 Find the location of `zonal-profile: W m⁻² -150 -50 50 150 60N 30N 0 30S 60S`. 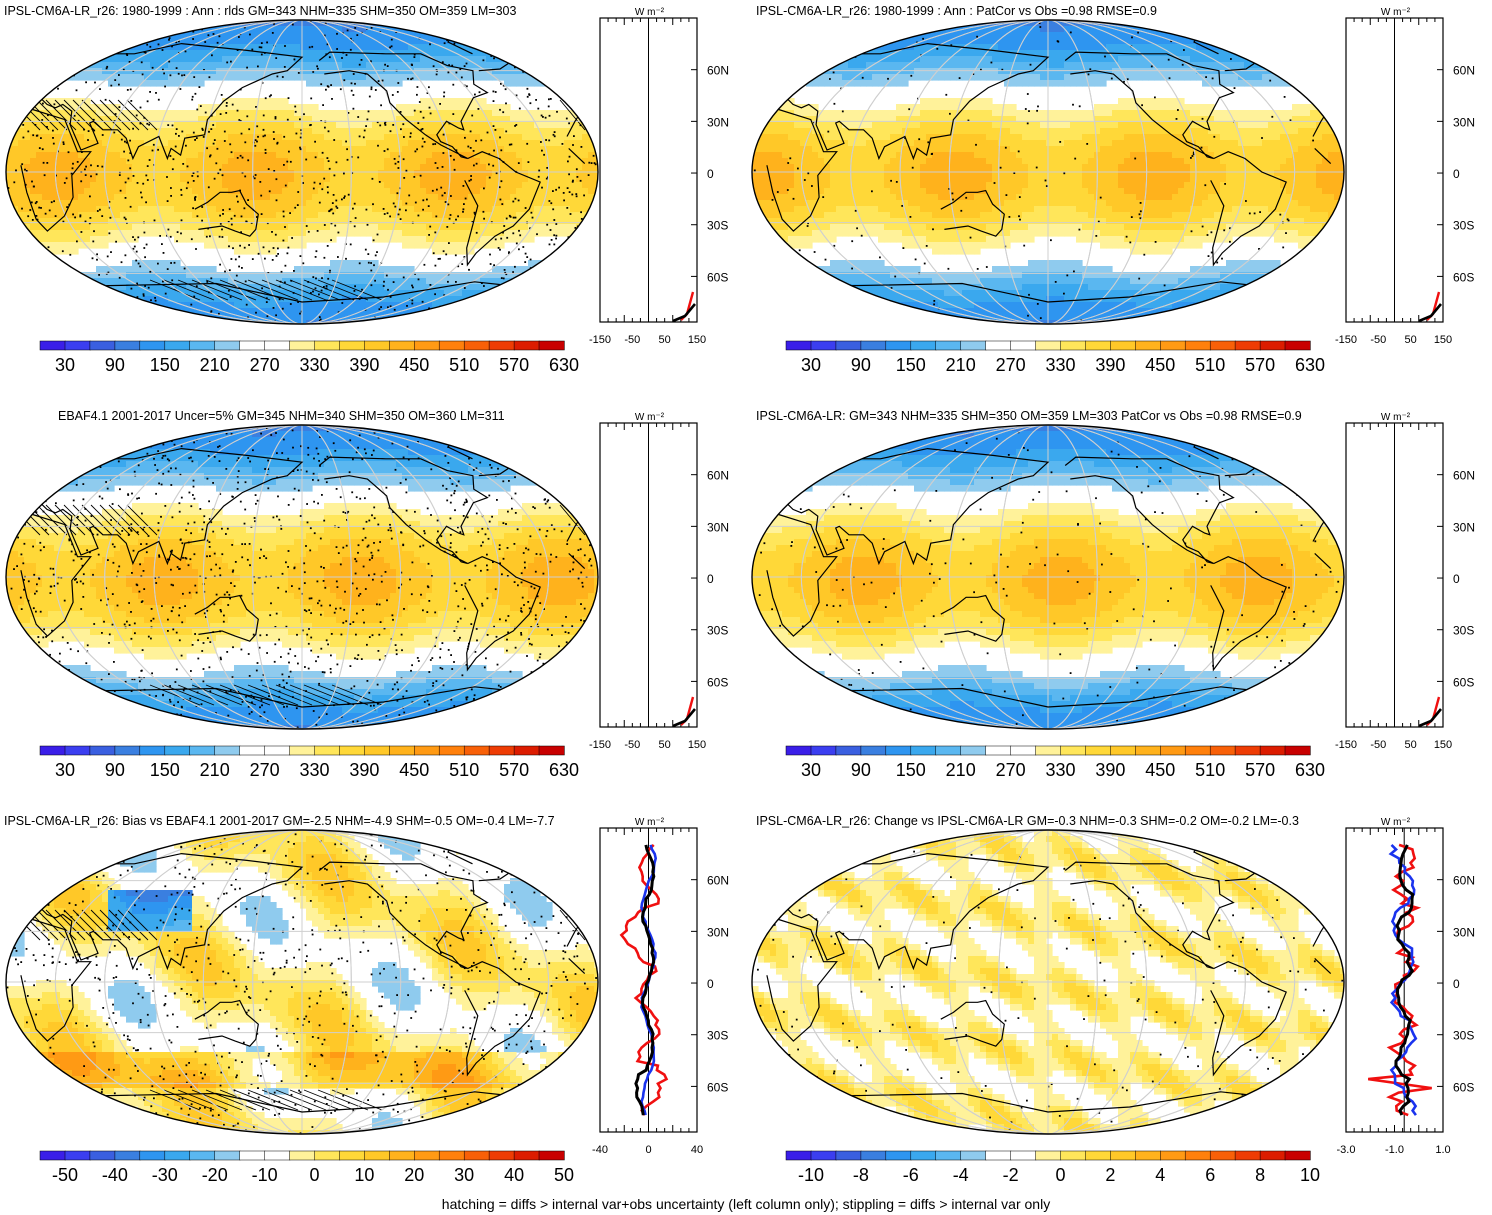

zonal-profile: W m⁻² -150 -50 50 150 60N 30N 0 30S 60S is located at coordinates (1405, 176).